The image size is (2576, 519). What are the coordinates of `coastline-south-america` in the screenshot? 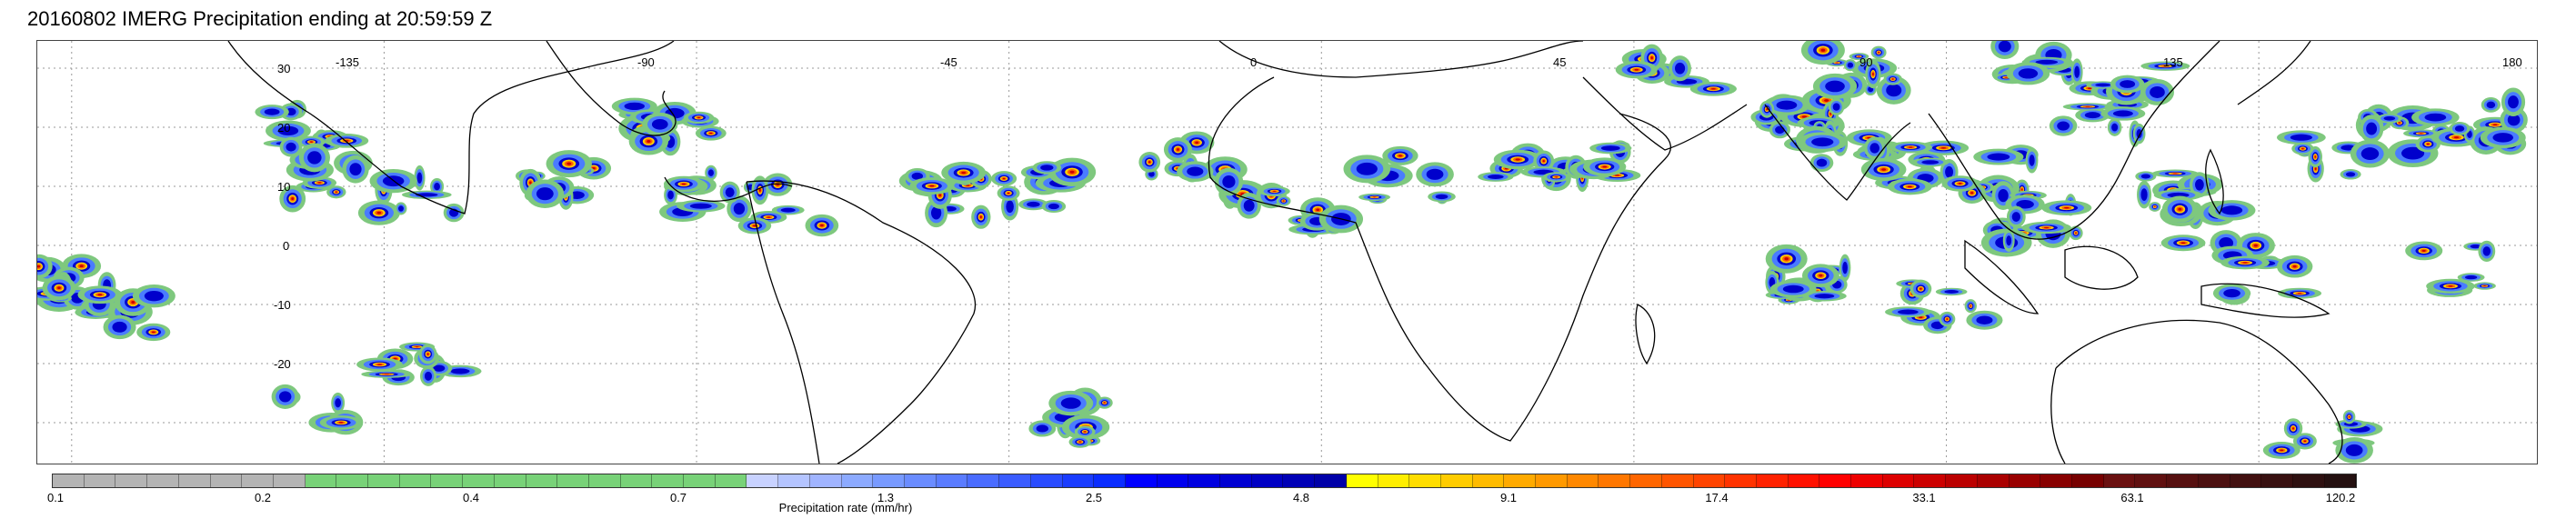 It's located at (862, 322).